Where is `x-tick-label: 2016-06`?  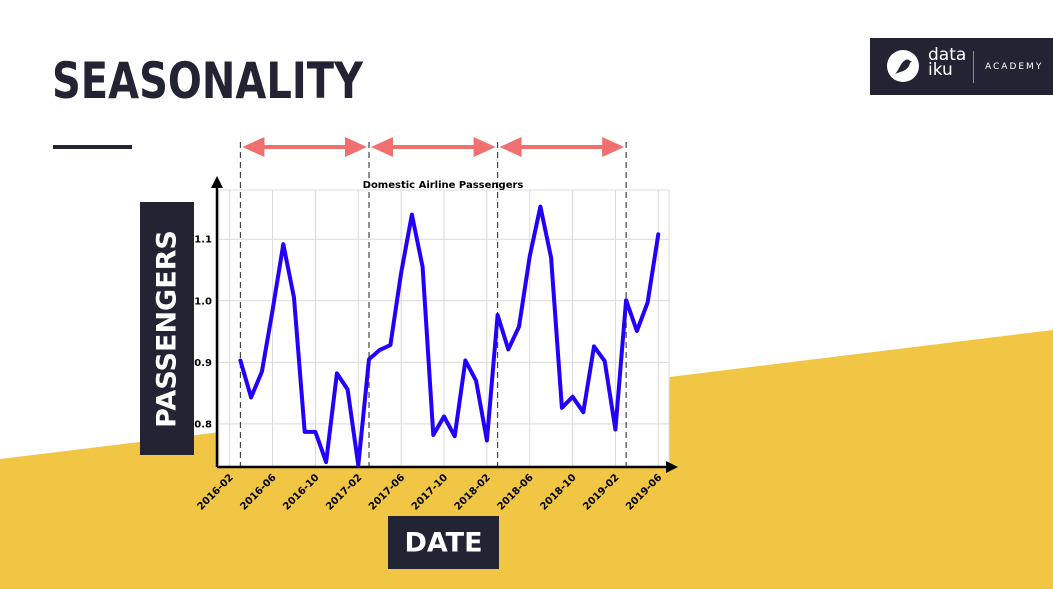
x-tick-label: 2016-06 is located at coordinates (258, 492).